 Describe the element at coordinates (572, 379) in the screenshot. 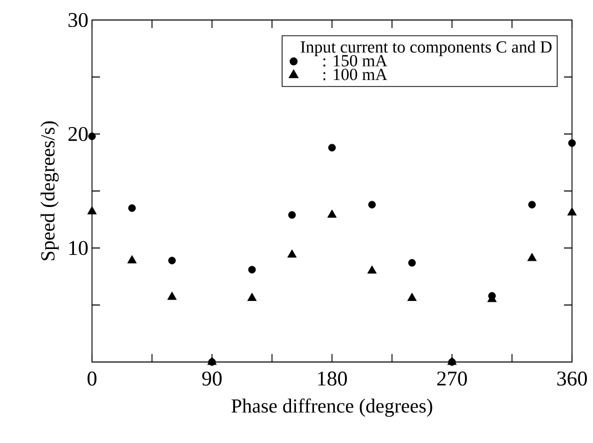

I see `x-tick-label: 360` at that location.